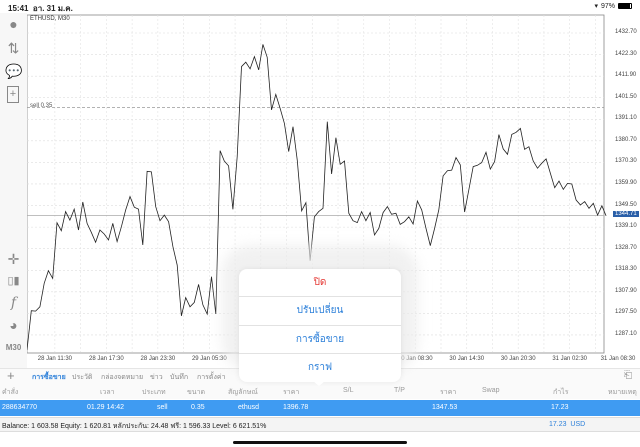  What do you see at coordinates (320, 283) in the screenshot?
I see `menu-close-order: ปิด` at bounding box center [320, 283].